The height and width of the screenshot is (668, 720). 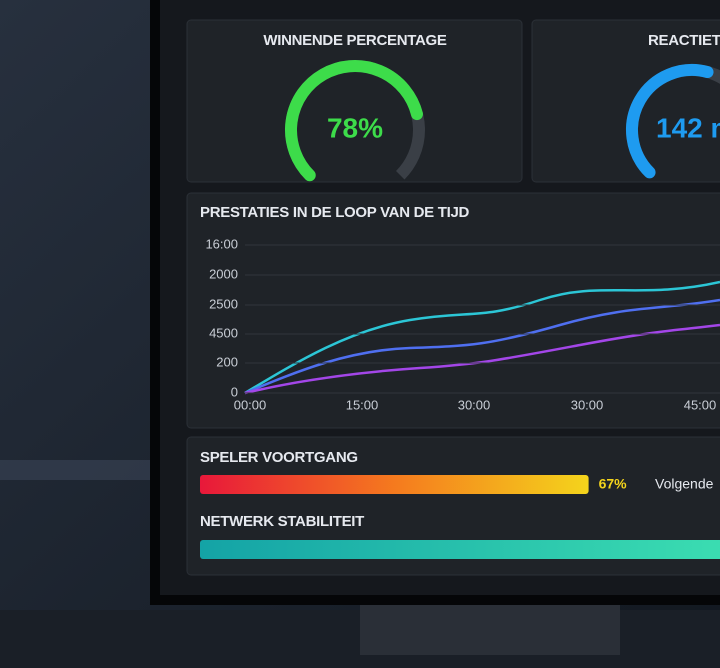 What do you see at coordinates (80, 470) in the screenshot?
I see `desk-edge` at bounding box center [80, 470].